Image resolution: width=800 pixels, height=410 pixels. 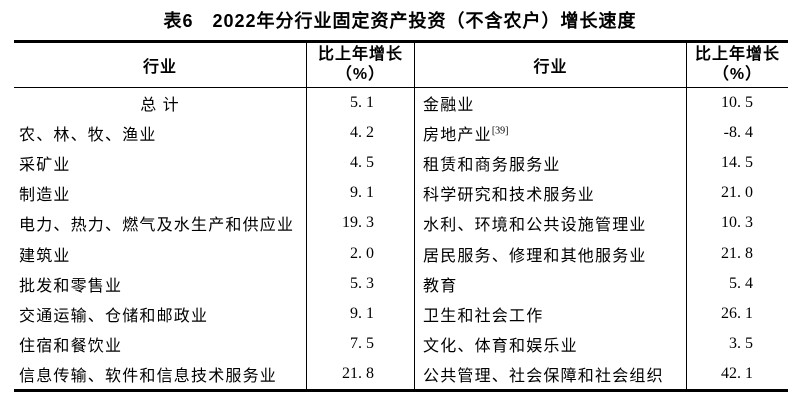 What do you see at coordinates (360, 74) in the screenshot?
I see `header-growth-left-line2: （%）` at bounding box center [360, 74].